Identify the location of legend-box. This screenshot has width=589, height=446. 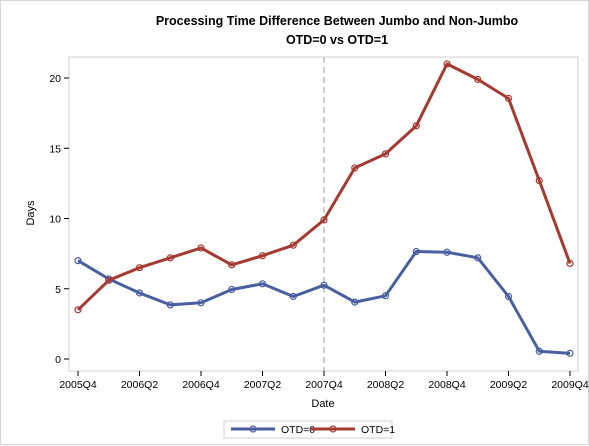
(308, 429).